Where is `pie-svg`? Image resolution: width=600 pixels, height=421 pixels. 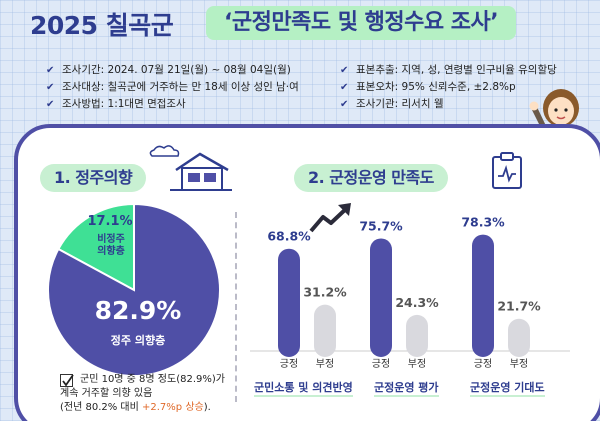
pie-svg is located at coordinates (134, 289).